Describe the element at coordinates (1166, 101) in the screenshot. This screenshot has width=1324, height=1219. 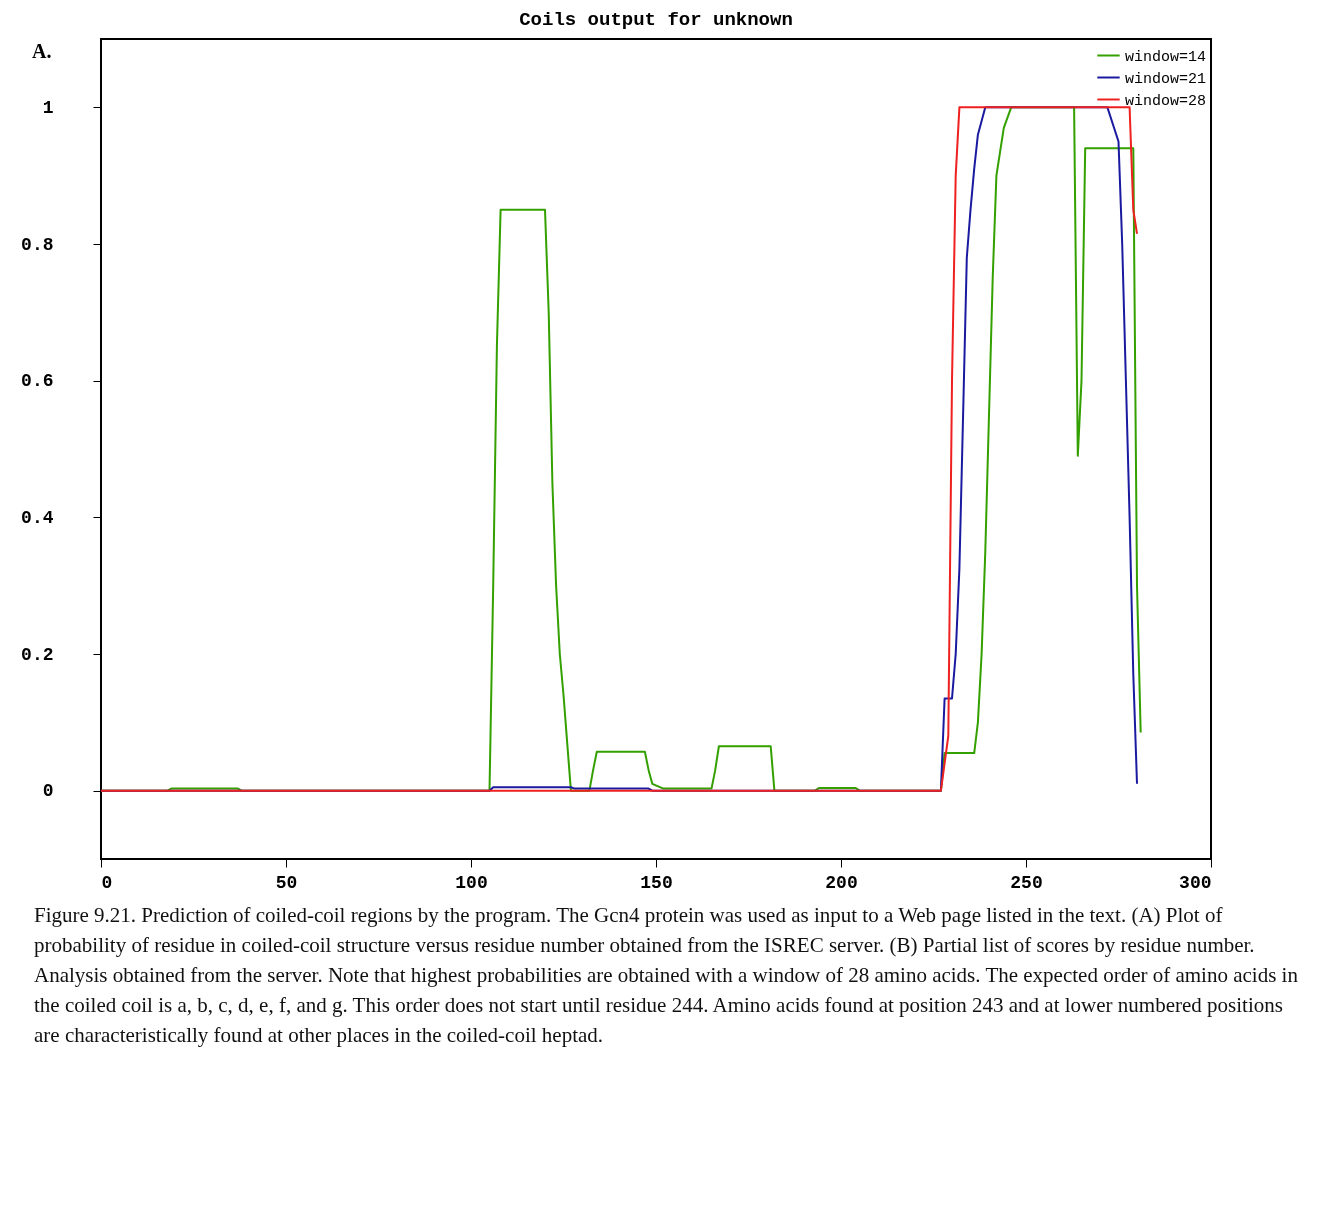
I see `legend-label: window=28` at that location.